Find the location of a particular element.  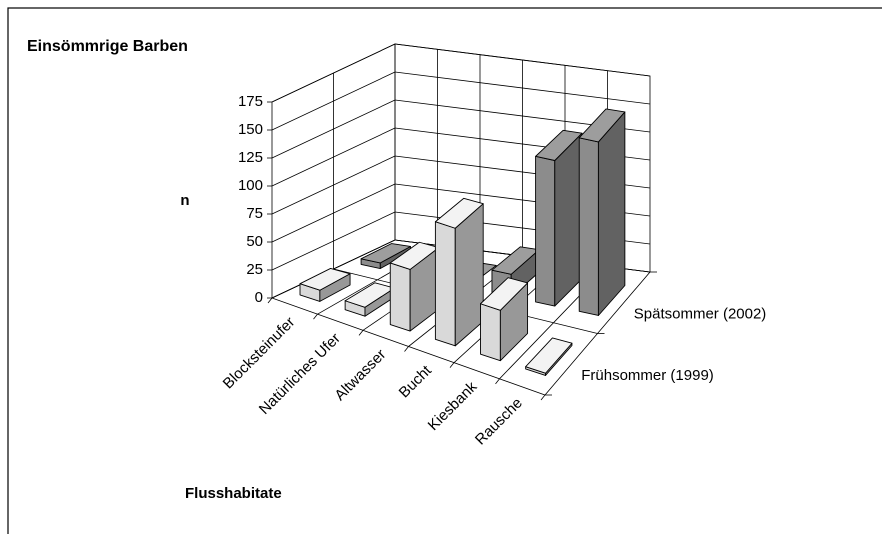

y-tick-label: 100 is located at coordinates (250, 185).